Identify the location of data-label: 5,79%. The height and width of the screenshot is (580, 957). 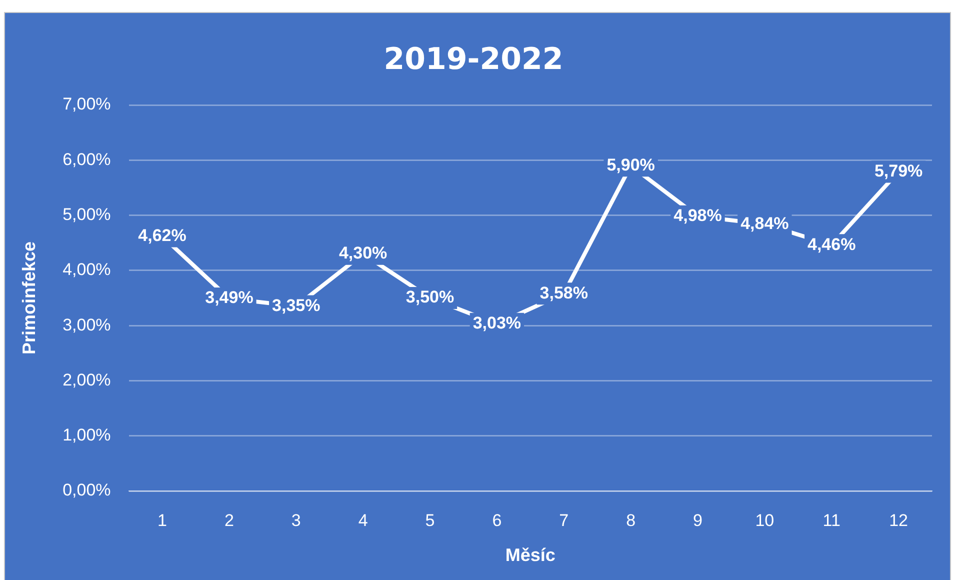
(898, 170).